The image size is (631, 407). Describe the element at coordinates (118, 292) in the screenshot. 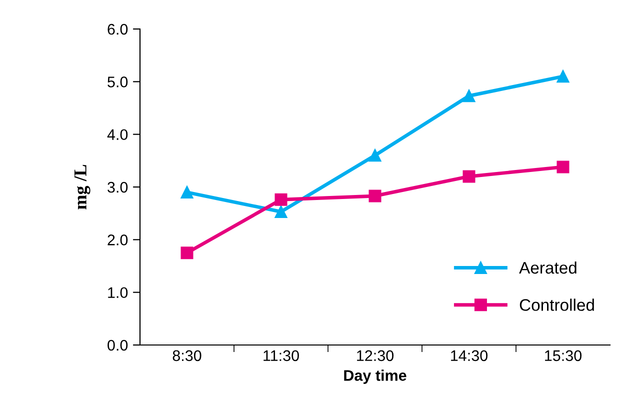

I see `y-tick-label: 1.0` at that location.